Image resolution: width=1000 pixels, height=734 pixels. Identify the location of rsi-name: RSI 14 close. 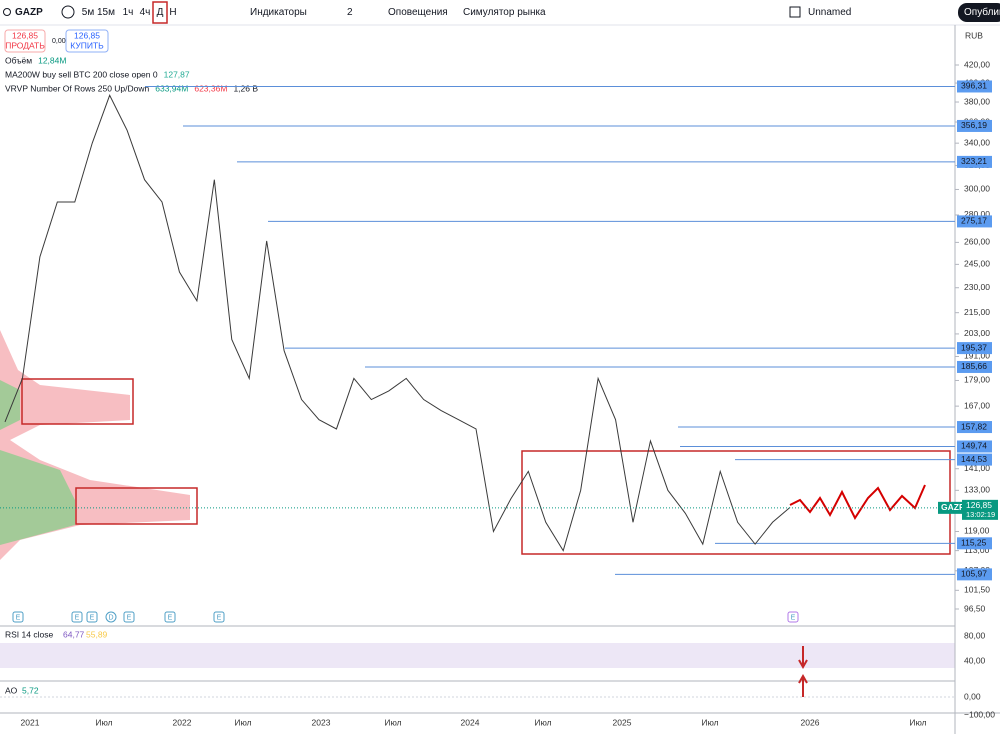
(29, 634).